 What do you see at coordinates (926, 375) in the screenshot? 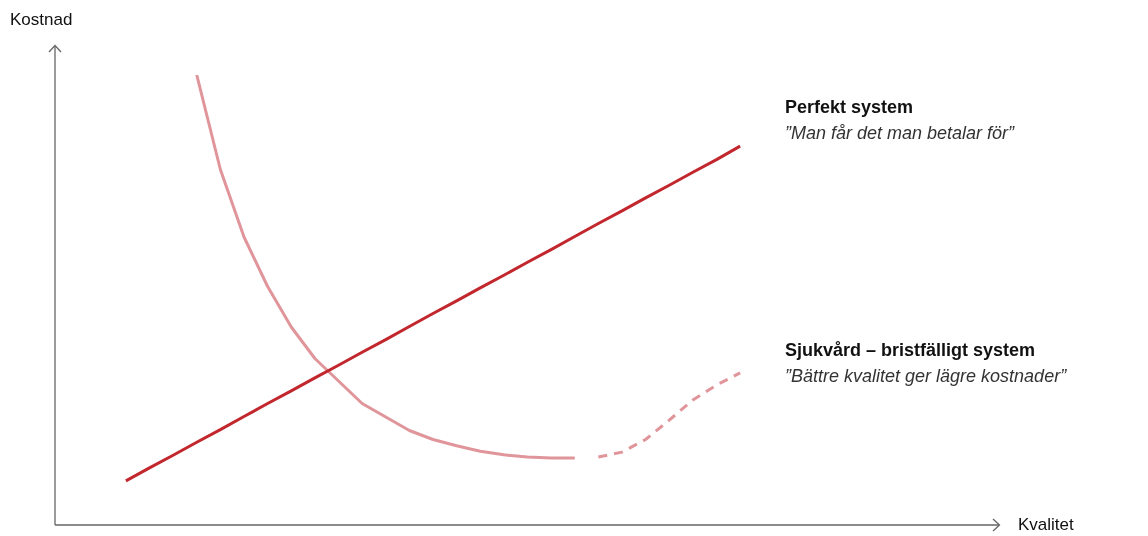
I see `annotation: ”Bättre kvalitet ger lägre kostnader”` at bounding box center [926, 375].